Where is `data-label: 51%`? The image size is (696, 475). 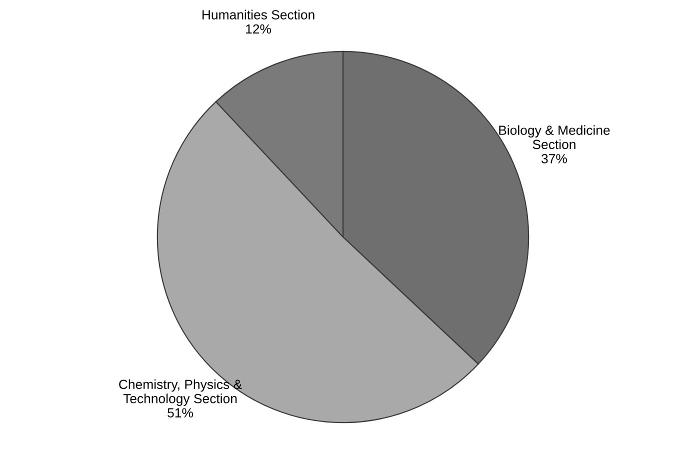
data-label: 51% is located at coordinates (180, 413).